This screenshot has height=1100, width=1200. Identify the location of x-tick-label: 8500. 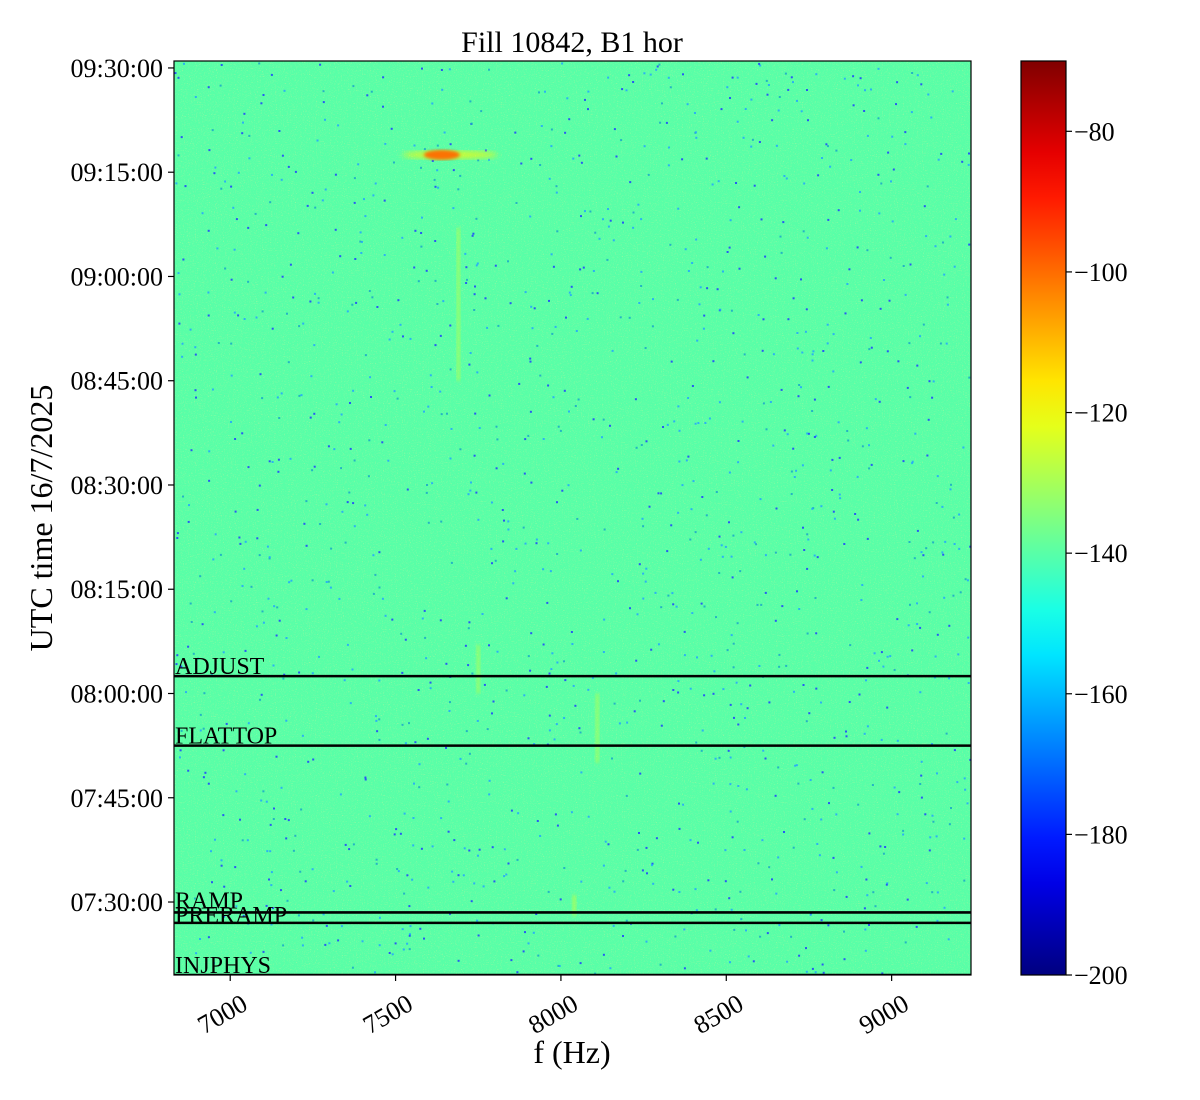
(719, 1014).